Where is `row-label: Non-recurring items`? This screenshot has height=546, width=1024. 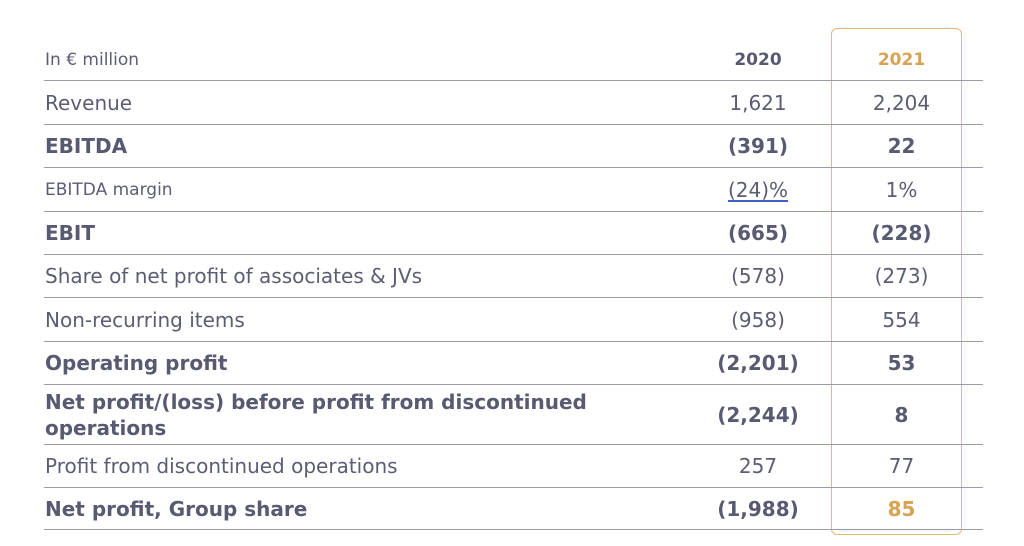 row-label: Non-recurring items is located at coordinates (145, 319).